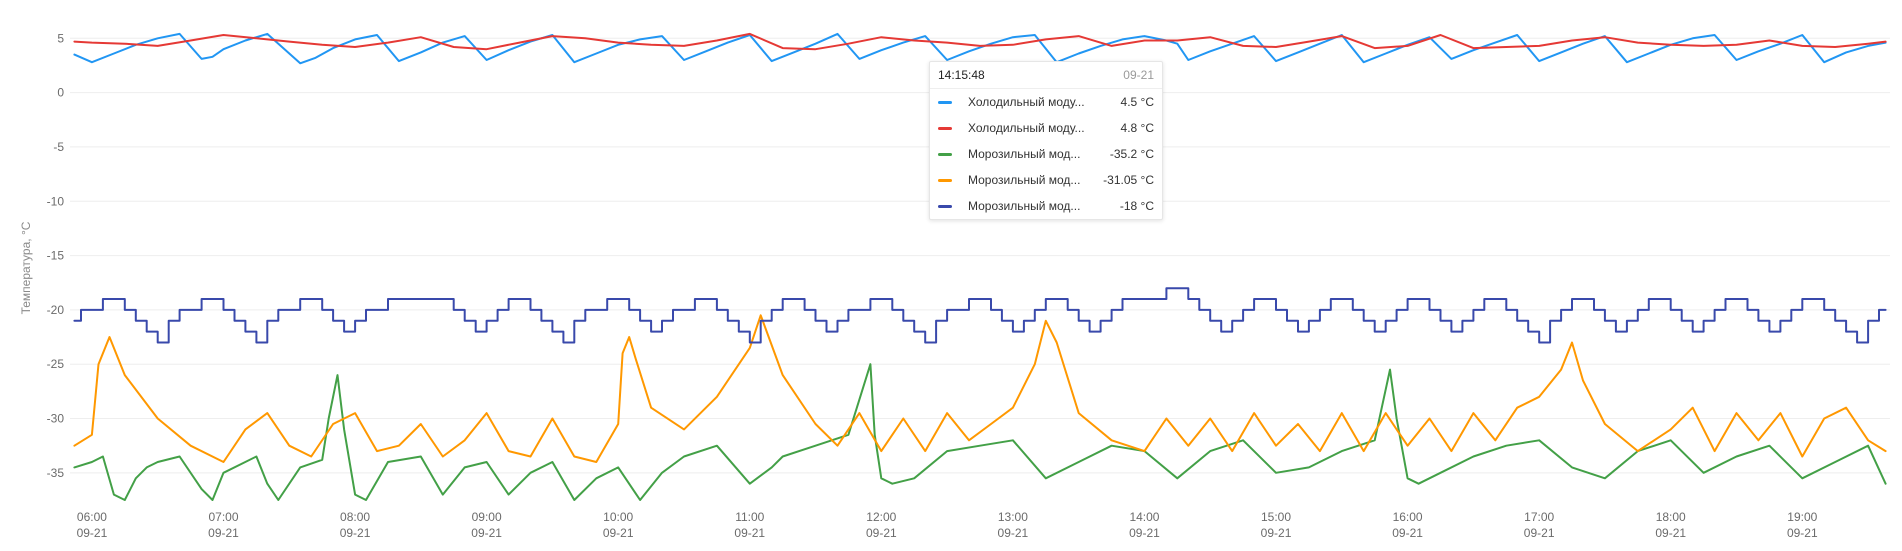 Image resolution: width=1902 pixels, height=551 pixels. Describe the element at coordinates (1137, 102) in the screenshot. I see `series-value: 4.5 °C` at that location.